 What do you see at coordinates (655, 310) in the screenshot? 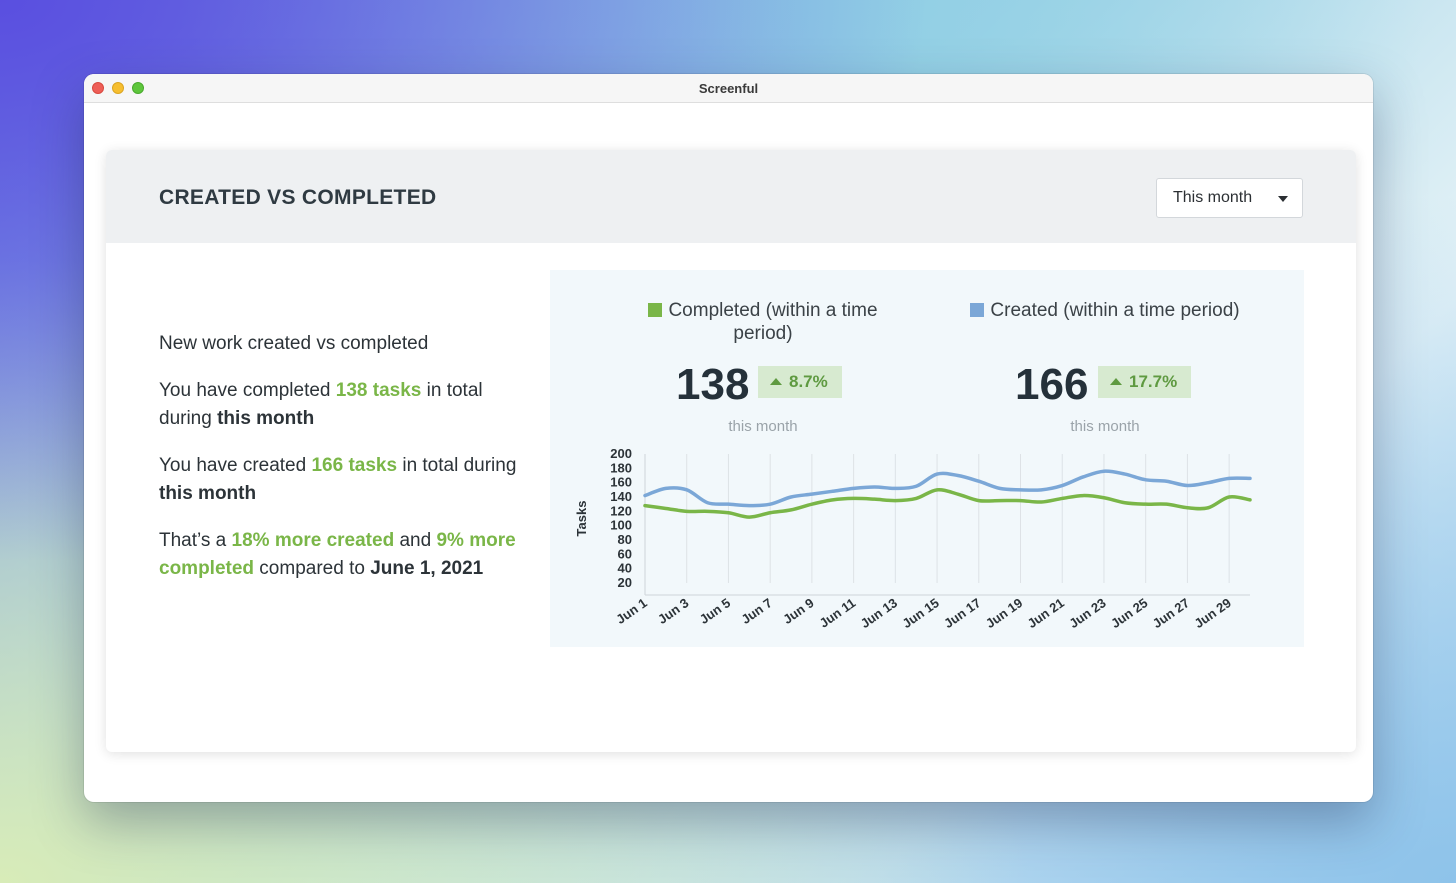
I see `legend-completed-swatch` at bounding box center [655, 310].